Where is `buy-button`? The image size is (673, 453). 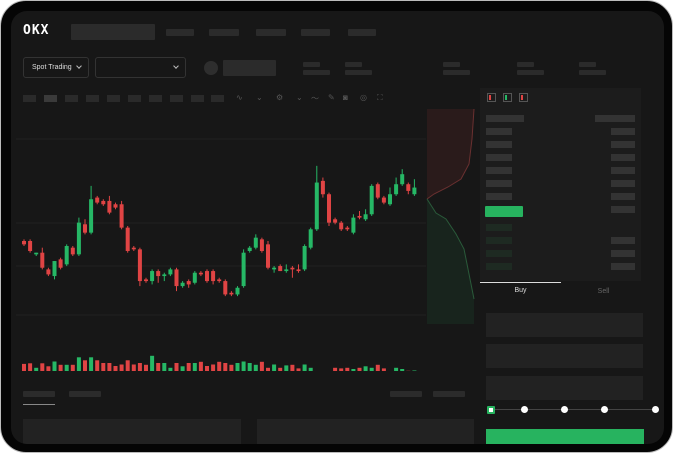
buy-button is located at coordinates (565, 436).